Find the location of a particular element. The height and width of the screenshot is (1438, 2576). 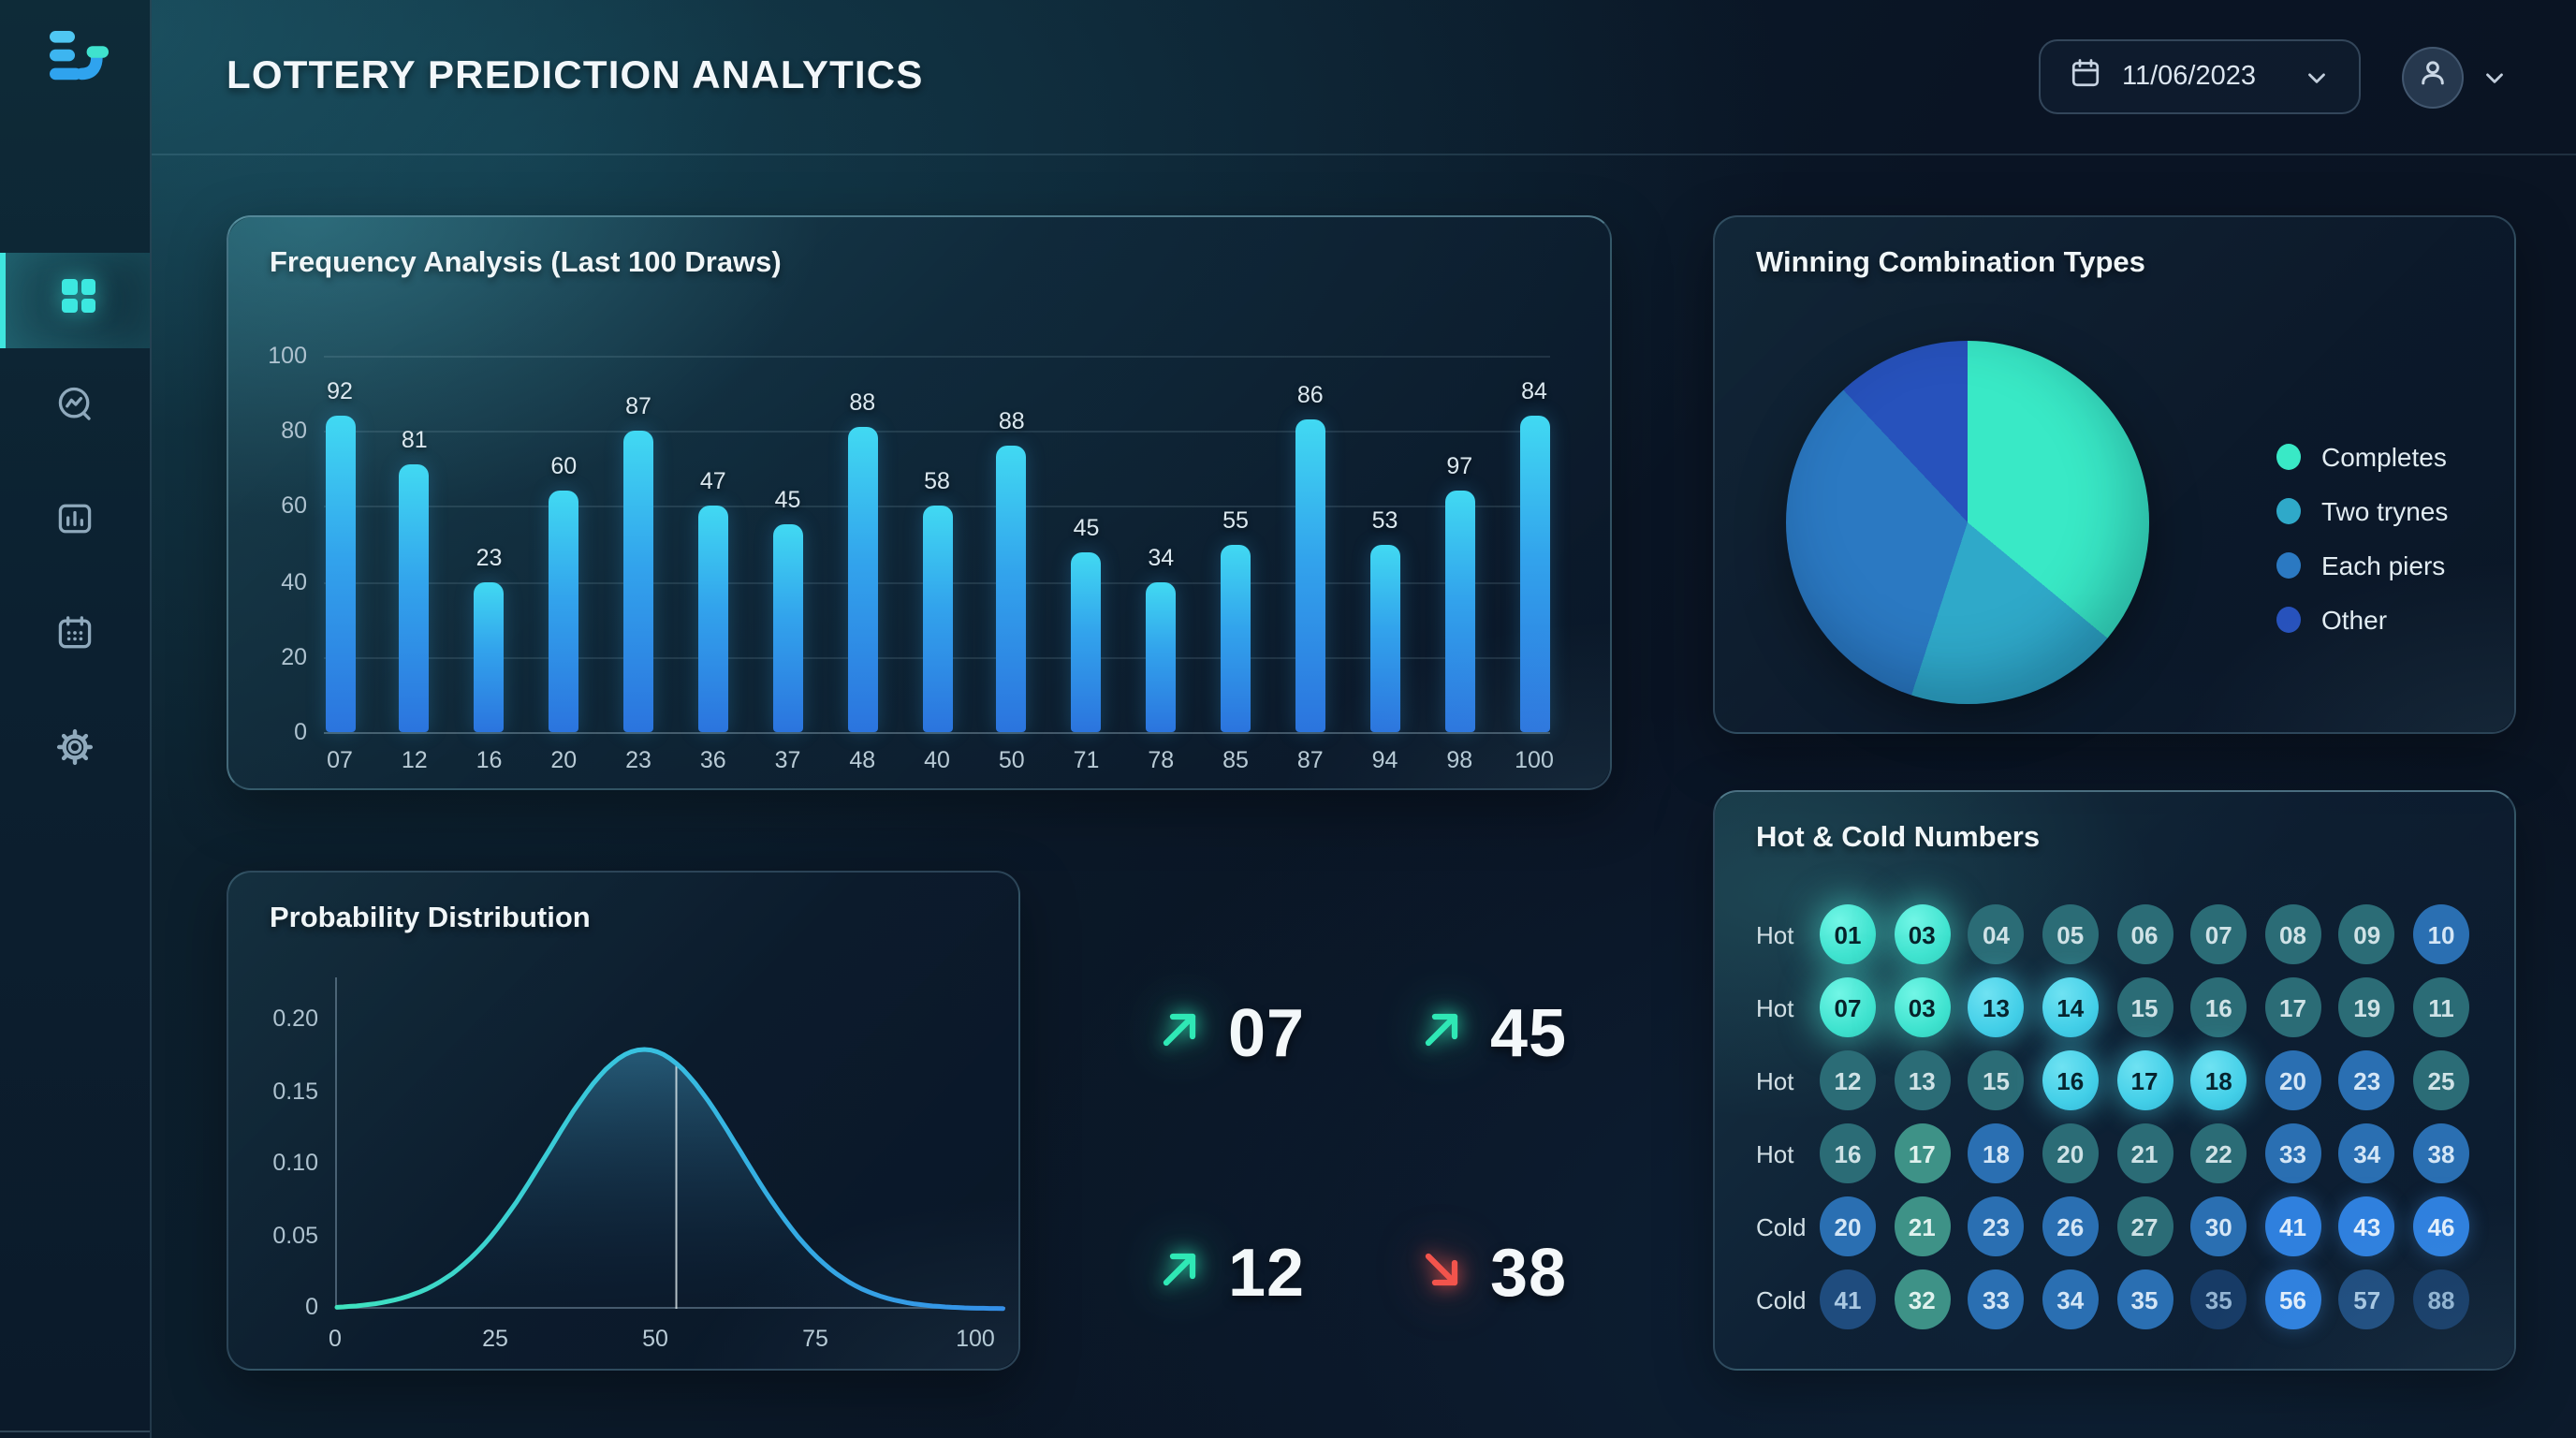

trend-up-icon is located at coordinates (1179, 1273).